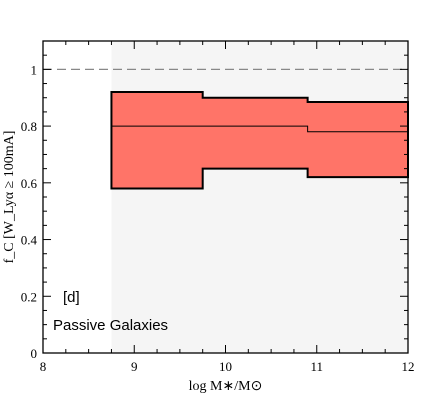  I want to click on x-tick-label: 8, so click(43, 366).